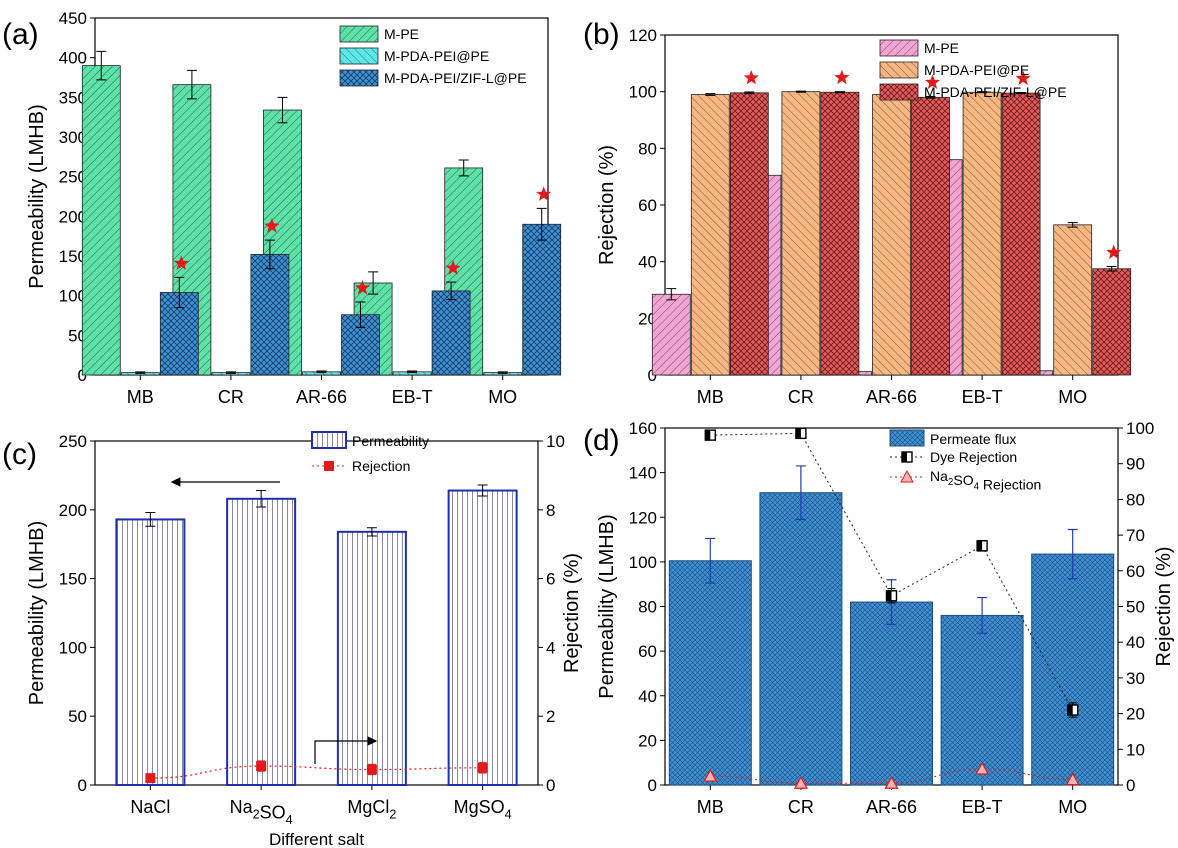 The image size is (1178, 848). Describe the element at coordinates (73, 256) in the screenshot. I see `y-tick-label: 150` at that location.